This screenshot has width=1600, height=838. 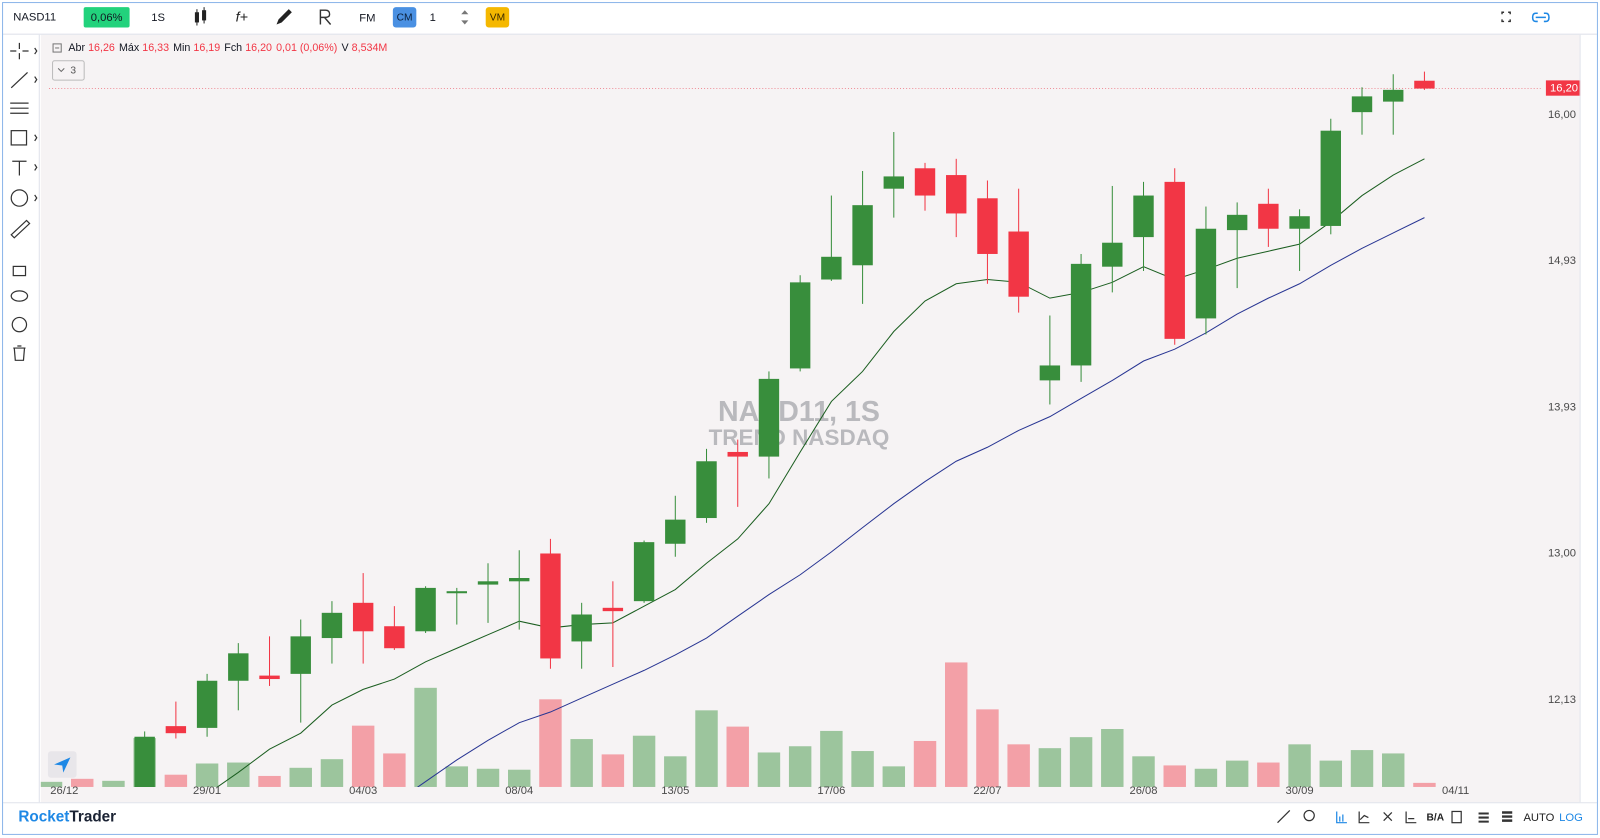 What do you see at coordinates (325, 17) in the screenshot?
I see `replay-icon` at bounding box center [325, 17].